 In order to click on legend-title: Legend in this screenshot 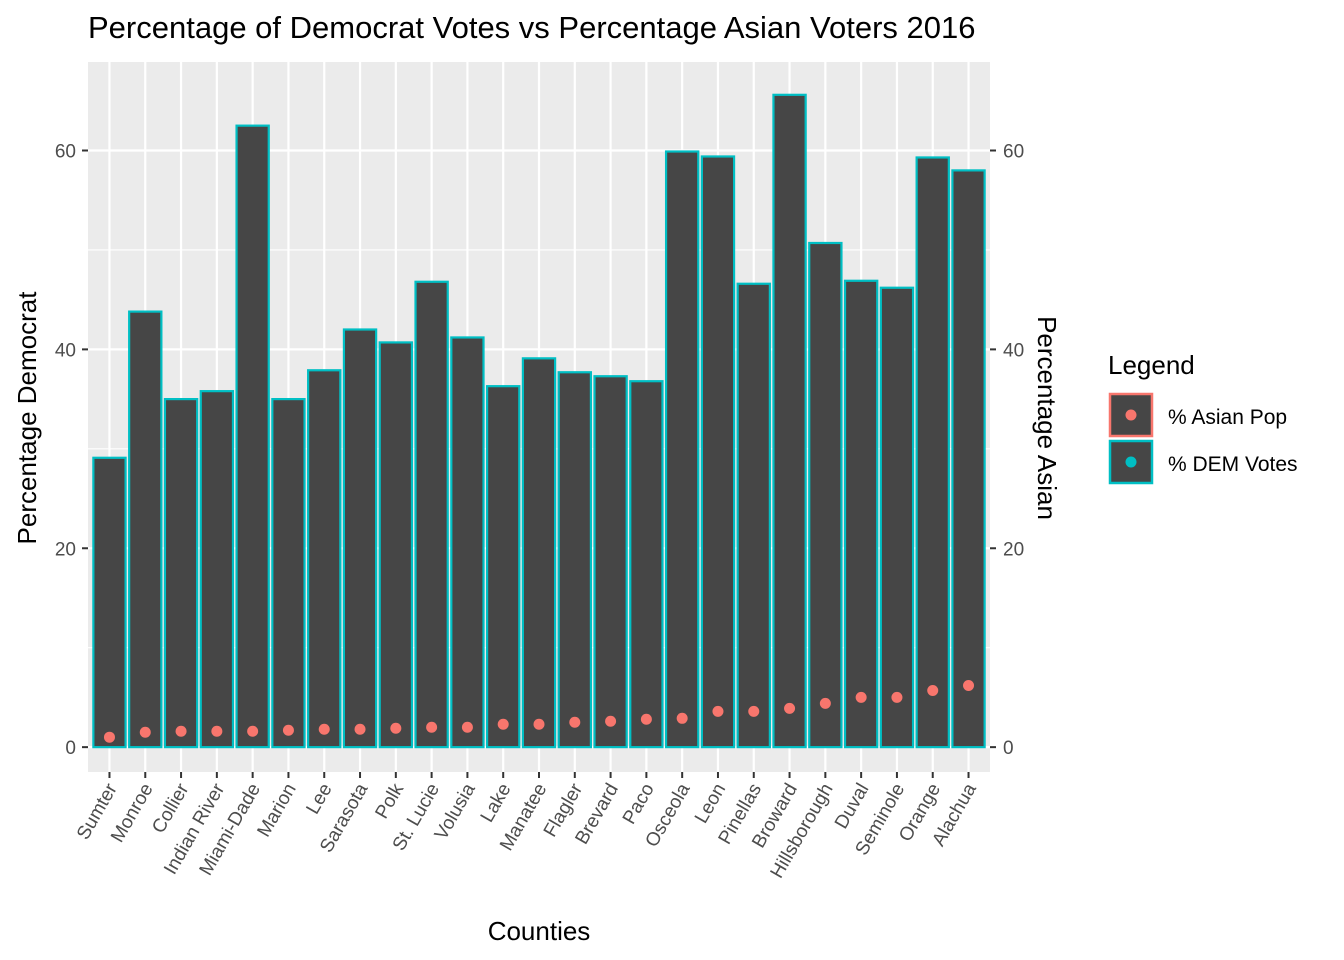, I will do `click(1151, 365)`.